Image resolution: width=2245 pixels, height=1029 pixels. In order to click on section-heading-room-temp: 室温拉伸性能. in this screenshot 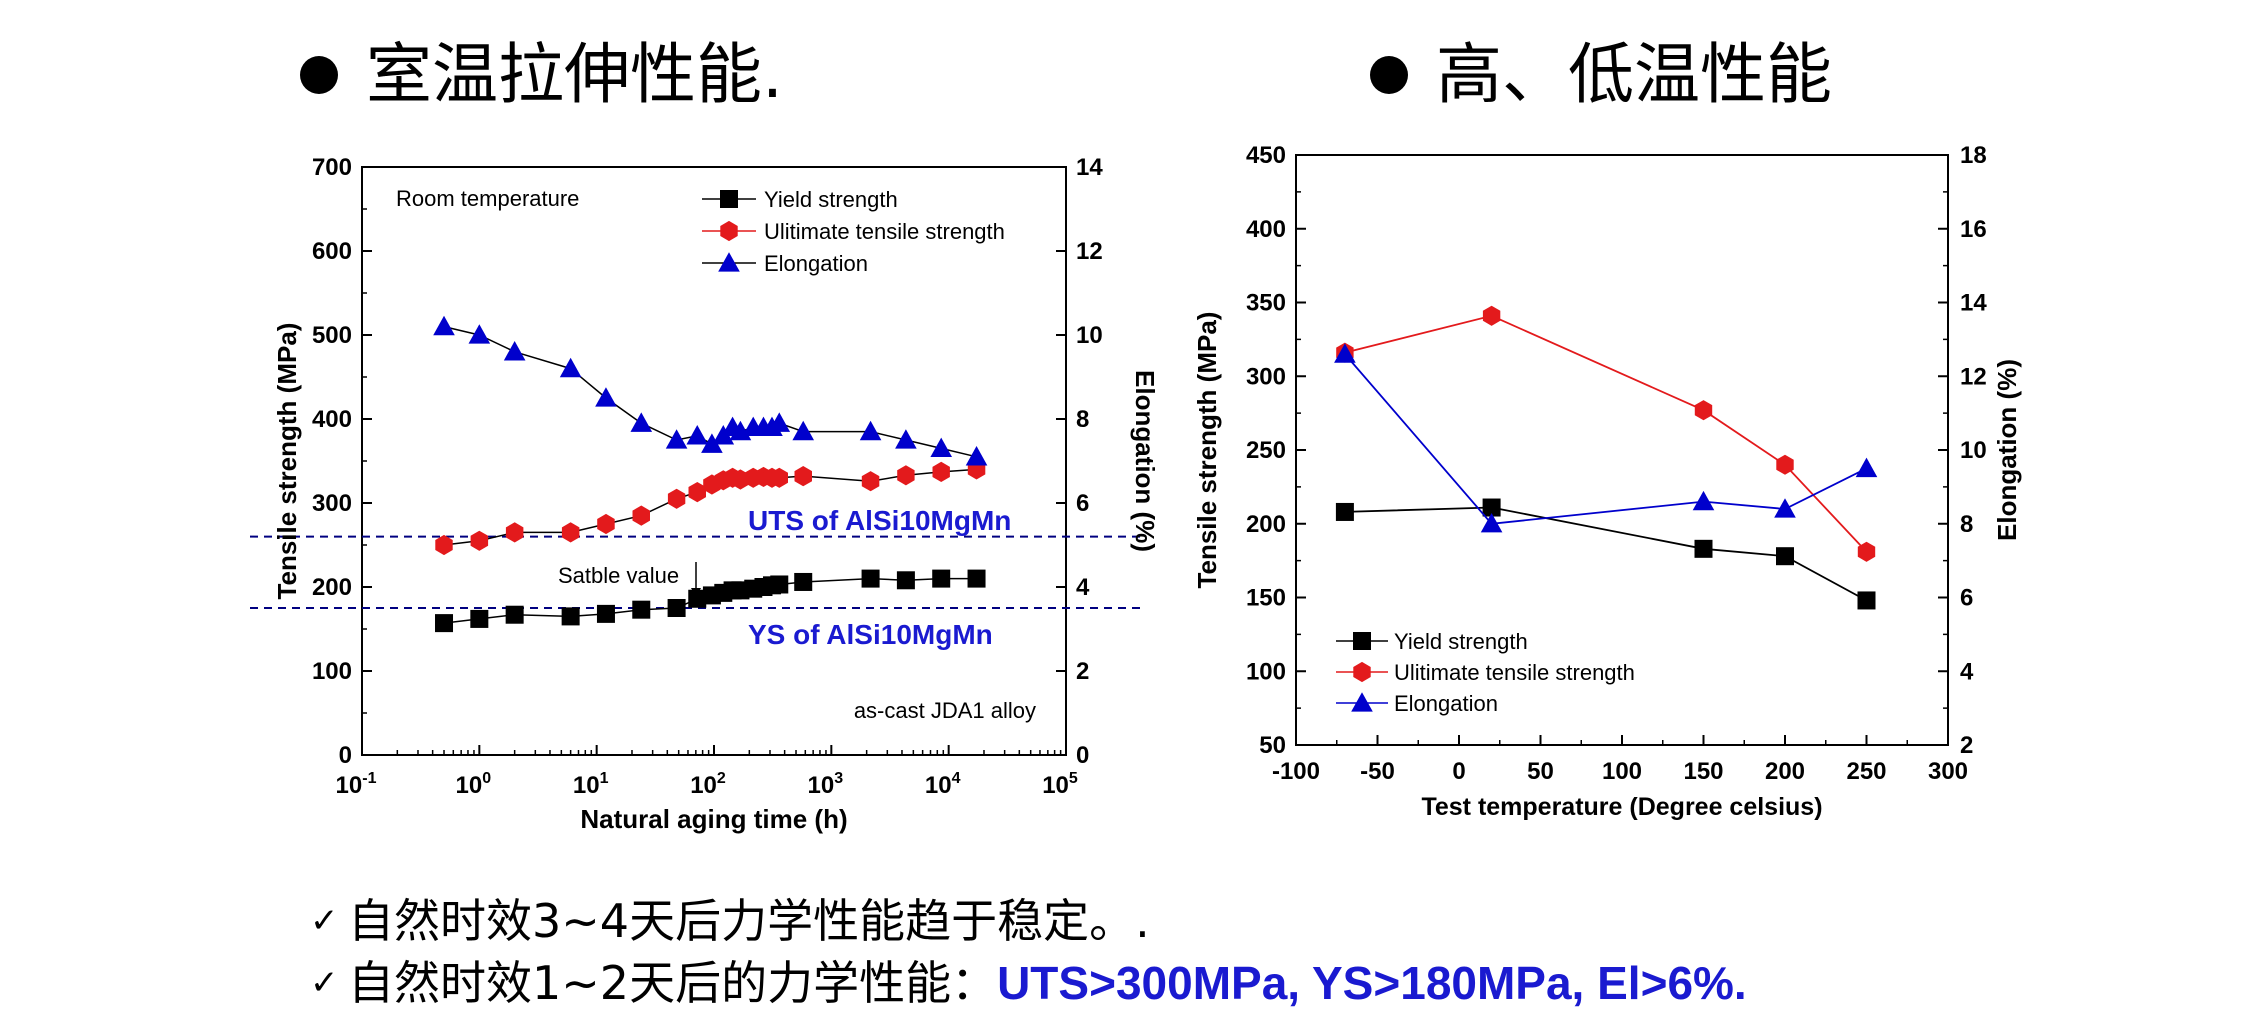, I will do `click(541, 75)`.